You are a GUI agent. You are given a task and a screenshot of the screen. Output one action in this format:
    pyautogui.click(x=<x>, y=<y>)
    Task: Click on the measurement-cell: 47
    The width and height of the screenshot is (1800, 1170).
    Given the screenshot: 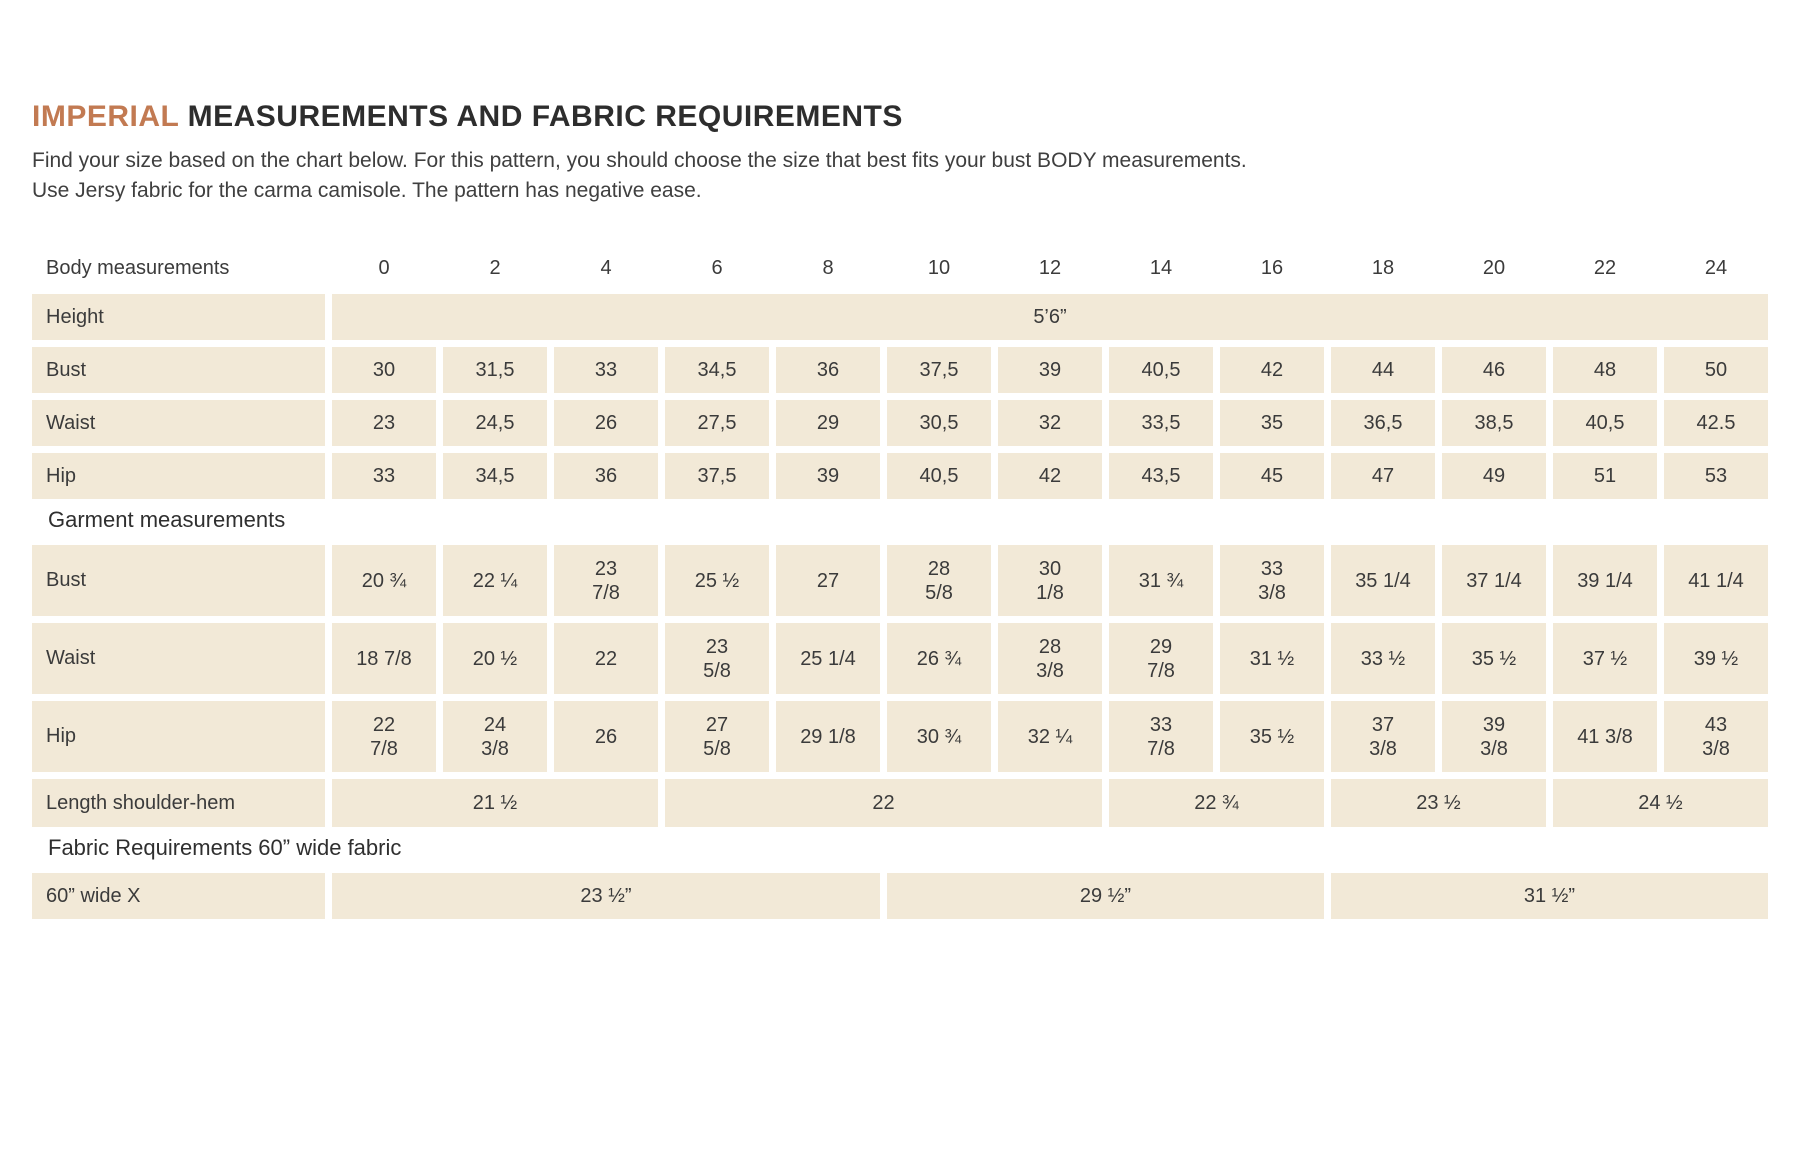 What is the action you would take?
    pyautogui.click(x=1383, y=476)
    